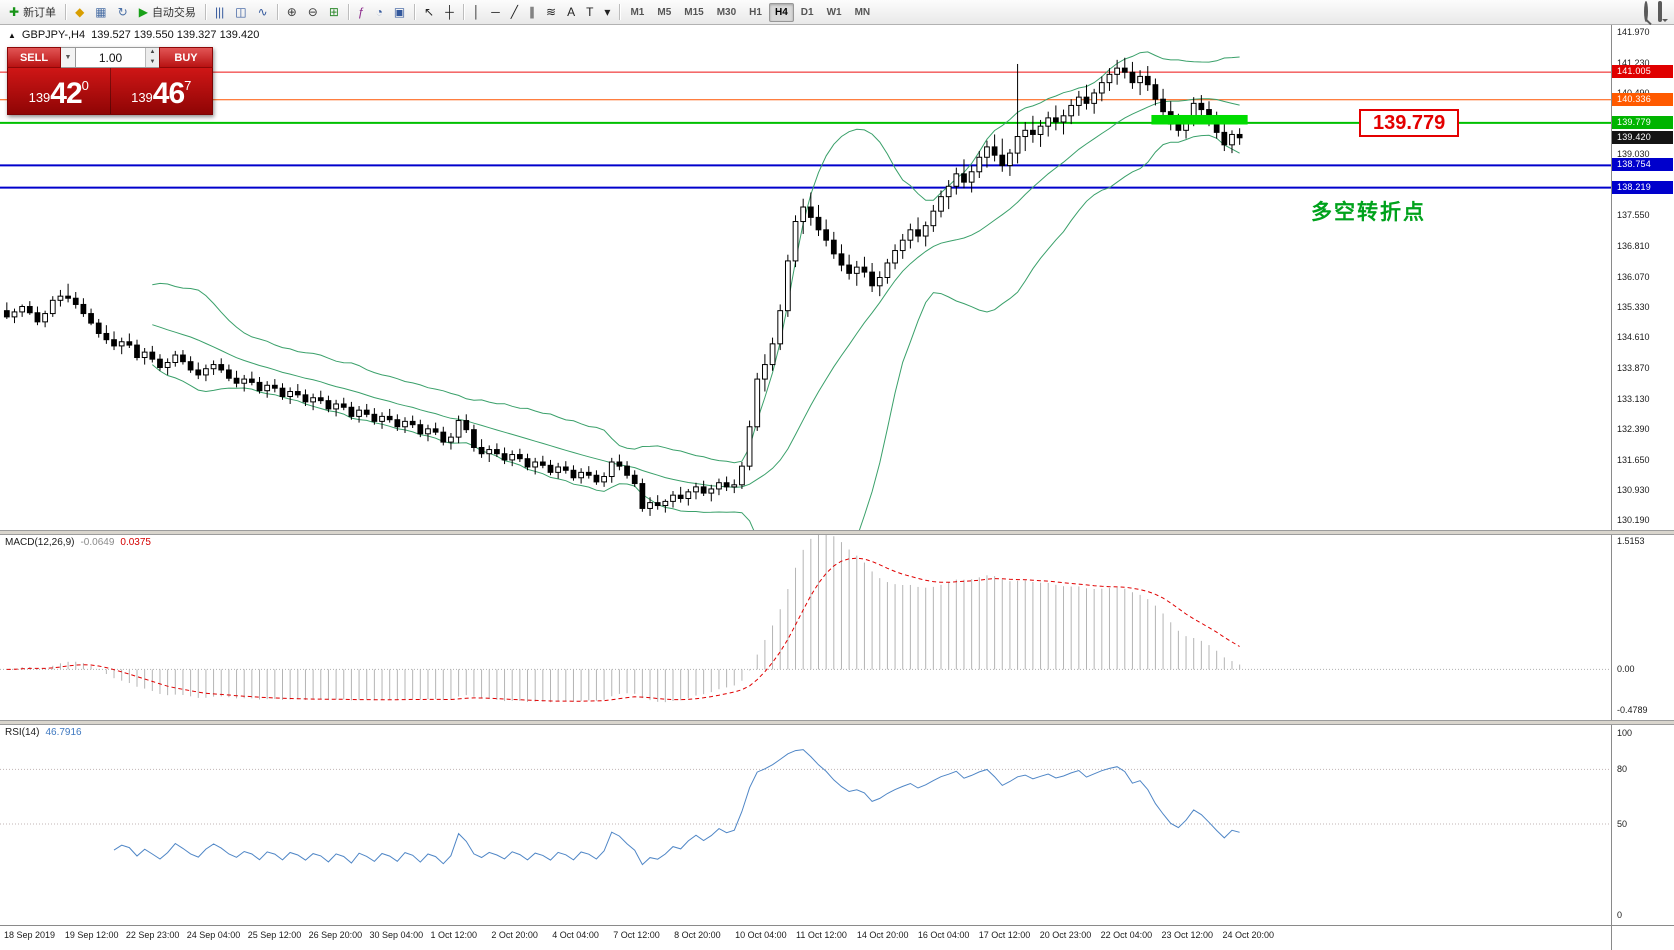 This screenshot has width=1674, height=950. Describe the element at coordinates (1642, 938) in the screenshot. I see `time-axis-spacer` at that location.